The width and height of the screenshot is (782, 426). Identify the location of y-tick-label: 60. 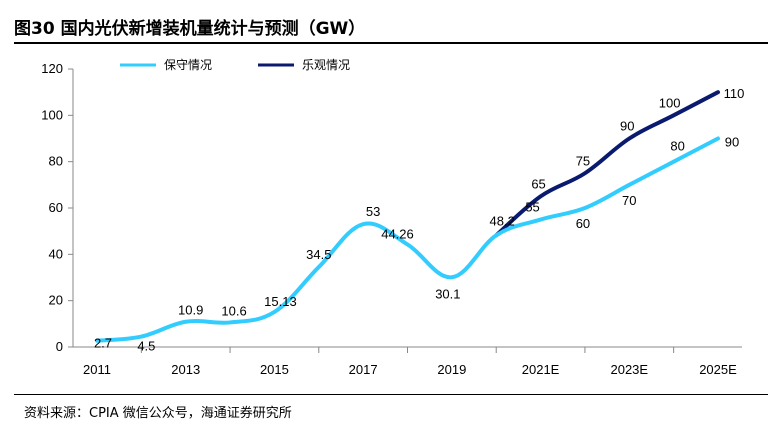
(56, 207).